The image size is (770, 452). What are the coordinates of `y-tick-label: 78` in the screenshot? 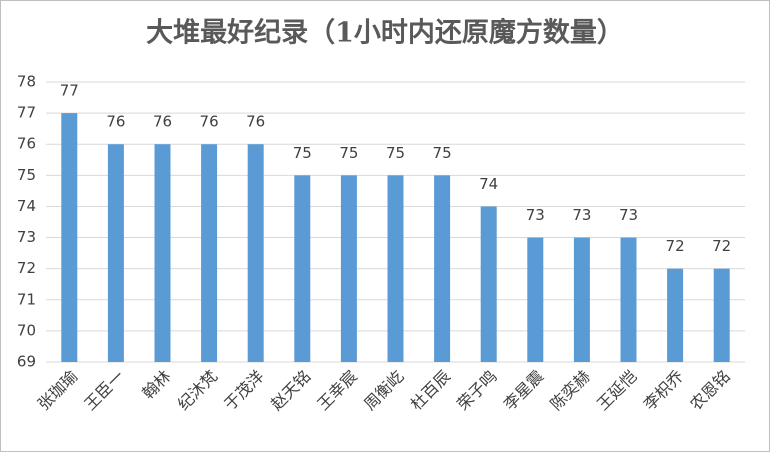 It's located at (26, 82).